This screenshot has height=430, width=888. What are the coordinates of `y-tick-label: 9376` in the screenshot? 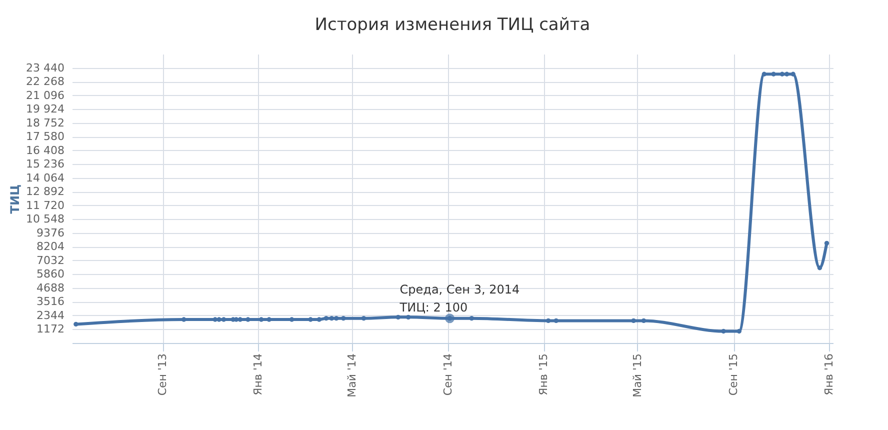 It's located at (50, 233).